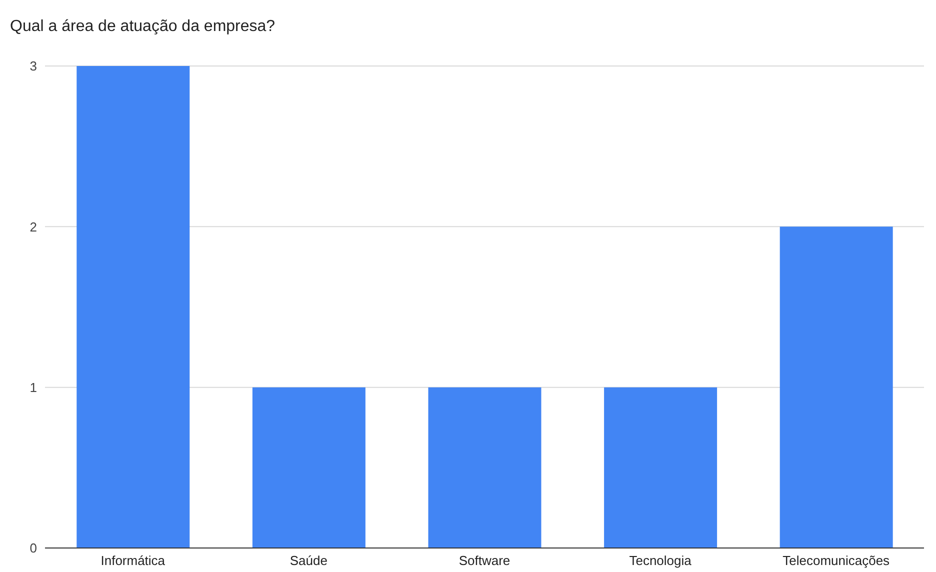 The height and width of the screenshot is (572, 936). Describe the element at coordinates (33, 226) in the screenshot. I see `y-tick-label: 2` at that location.